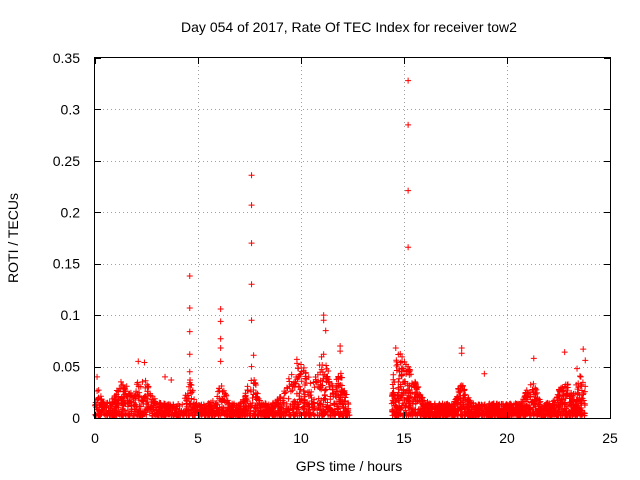 The image size is (640, 480). What do you see at coordinates (340, 384) in the screenshot?
I see `roti-dense-cloud` at bounding box center [340, 384].